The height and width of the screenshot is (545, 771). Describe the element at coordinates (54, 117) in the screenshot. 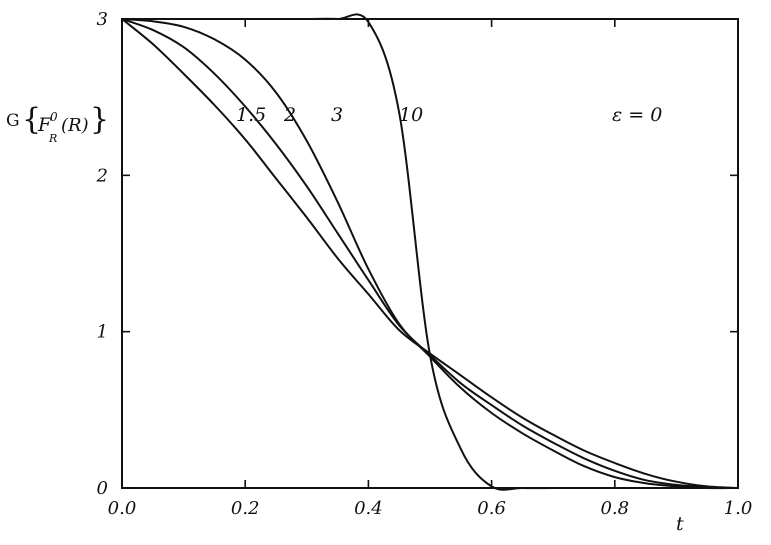

I see `y-label-superscript: 0` at that location.